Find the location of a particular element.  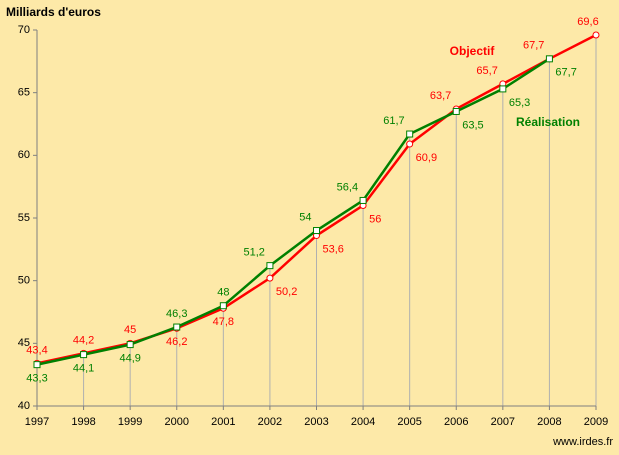

x-tick-label: 1997 is located at coordinates (37, 422).